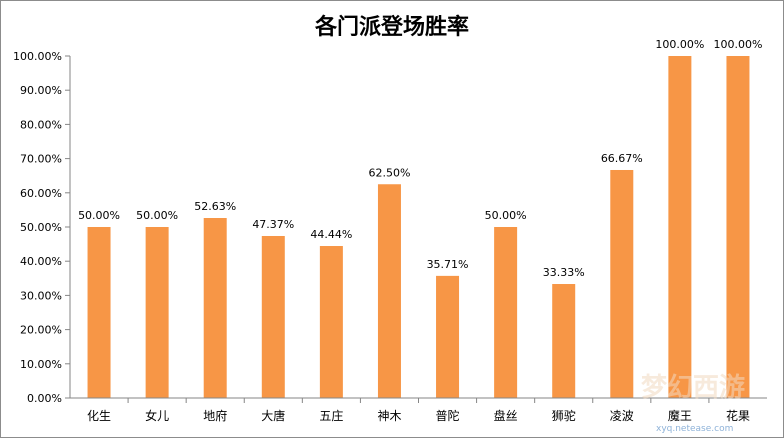  Describe the element at coordinates (37, 56) in the screenshot. I see `y-tick-label: 100.00%` at that location.